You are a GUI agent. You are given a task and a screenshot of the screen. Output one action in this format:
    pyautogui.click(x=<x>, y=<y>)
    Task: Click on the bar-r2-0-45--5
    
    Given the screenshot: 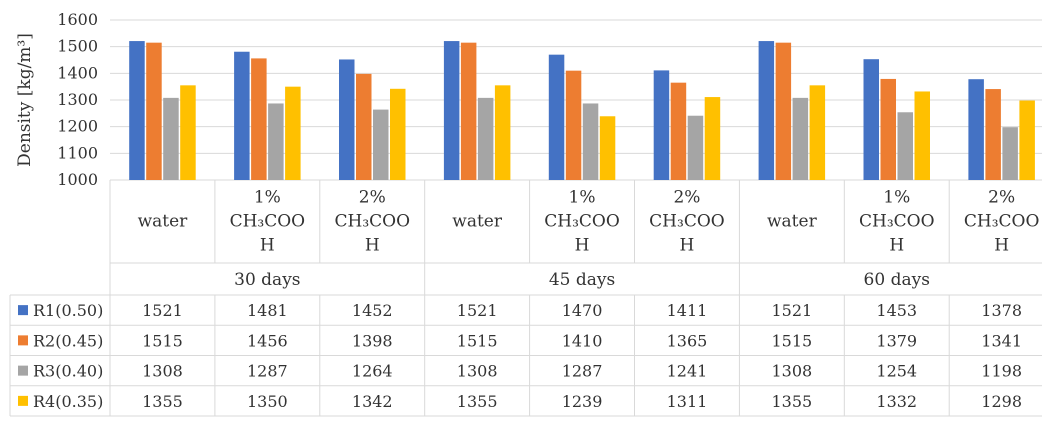 What is the action you would take?
    pyautogui.click(x=678, y=131)
    